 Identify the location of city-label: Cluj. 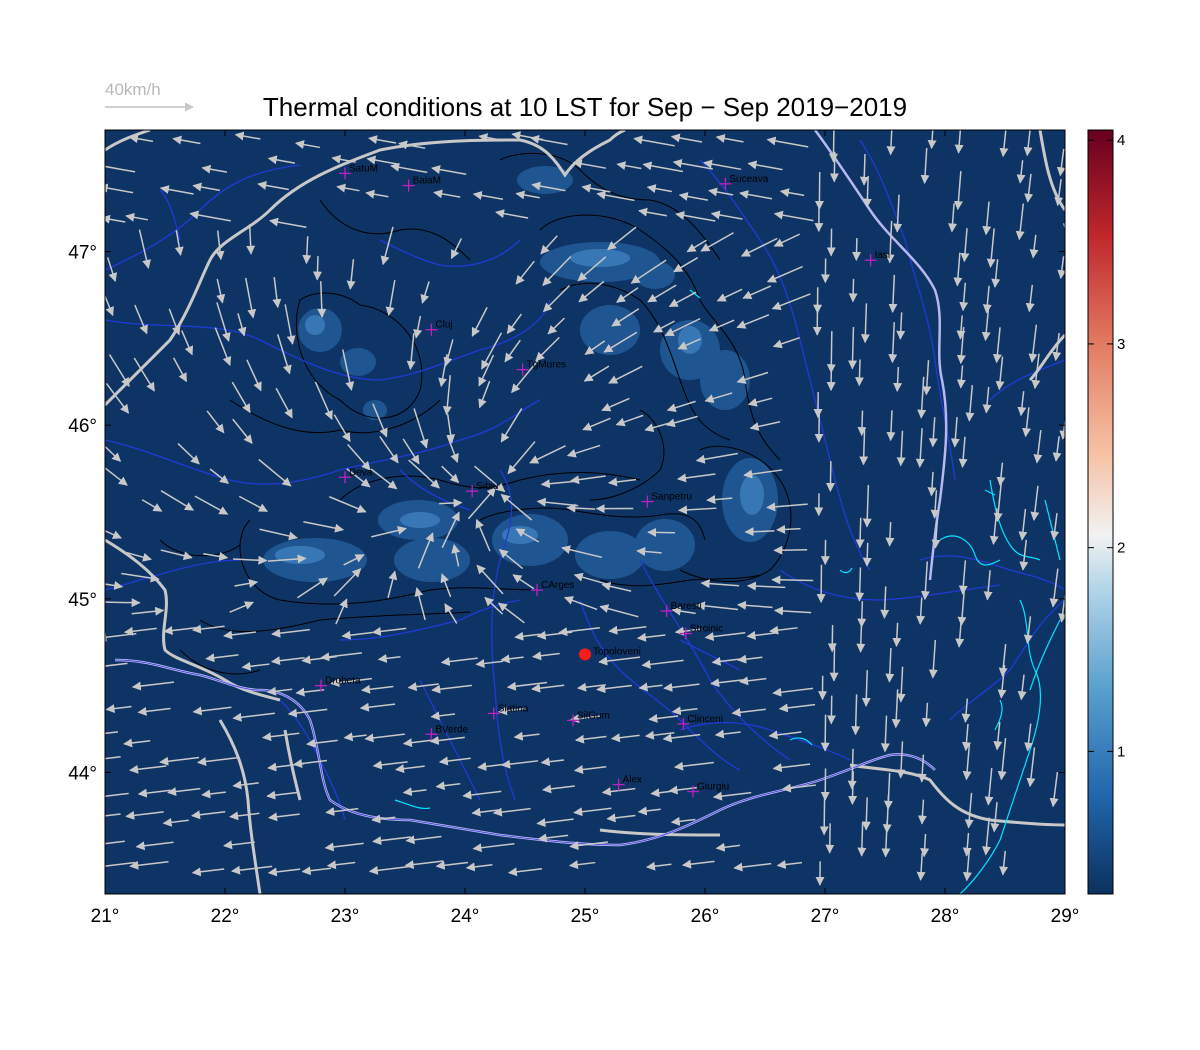
(443, 325).